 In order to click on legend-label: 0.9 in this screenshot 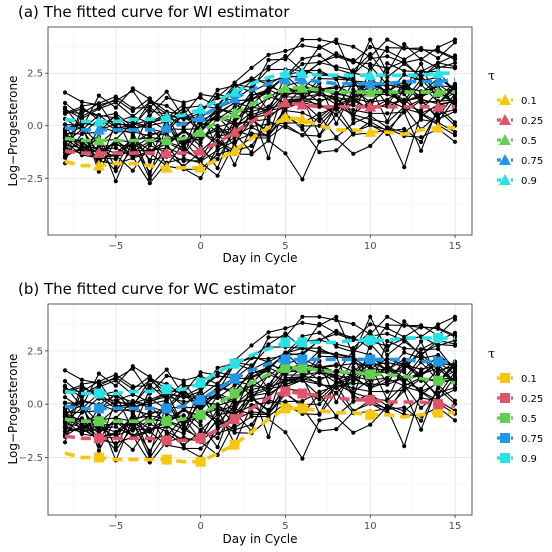, I will do `click(529, 181)`.